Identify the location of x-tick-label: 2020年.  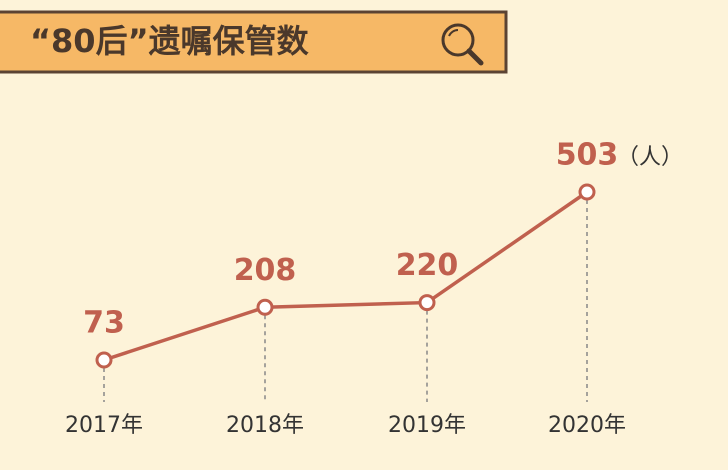
(587, 425).